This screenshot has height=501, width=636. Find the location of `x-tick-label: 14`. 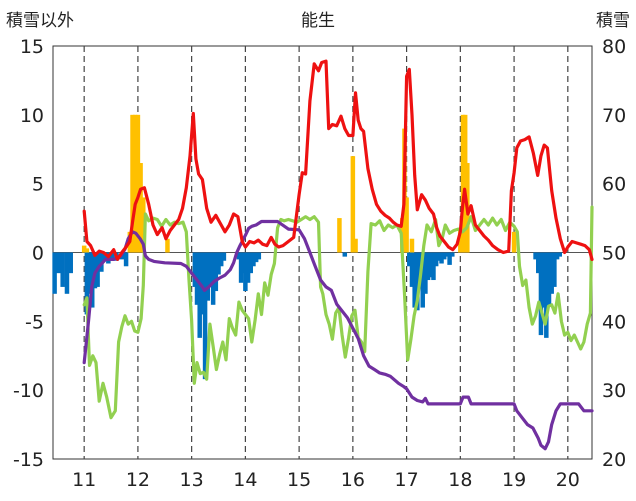

x-tick-label: 14 is located at coordinates (245, 480).